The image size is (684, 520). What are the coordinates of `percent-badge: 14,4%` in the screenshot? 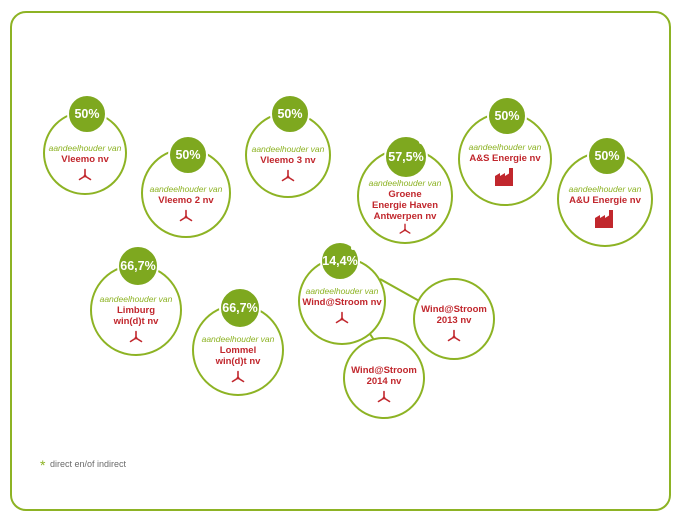 It's located at (340, 261).